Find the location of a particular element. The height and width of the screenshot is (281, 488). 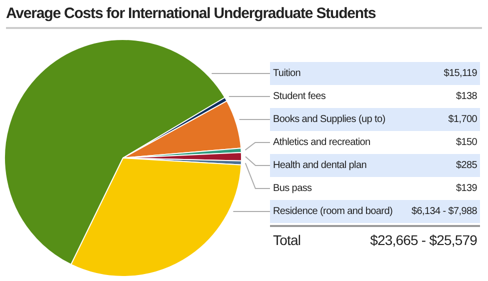

slice-label: Bus pass is located at coordinates (292, 188).